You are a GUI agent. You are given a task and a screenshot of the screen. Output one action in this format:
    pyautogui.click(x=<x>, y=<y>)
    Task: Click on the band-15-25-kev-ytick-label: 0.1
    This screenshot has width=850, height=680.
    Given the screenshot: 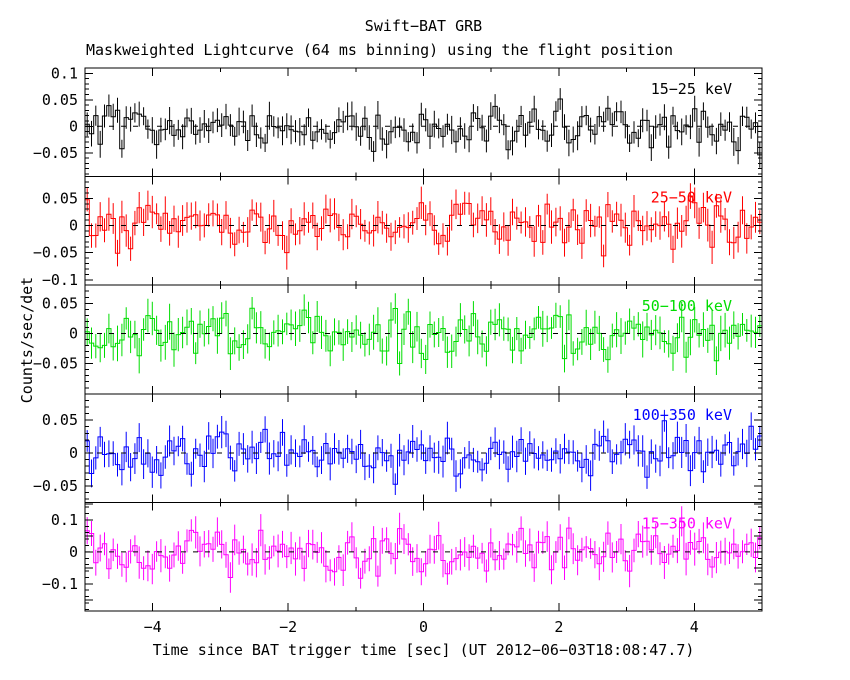 What is the action you would take?
    pyautogui.click(x=64, y=73)
    